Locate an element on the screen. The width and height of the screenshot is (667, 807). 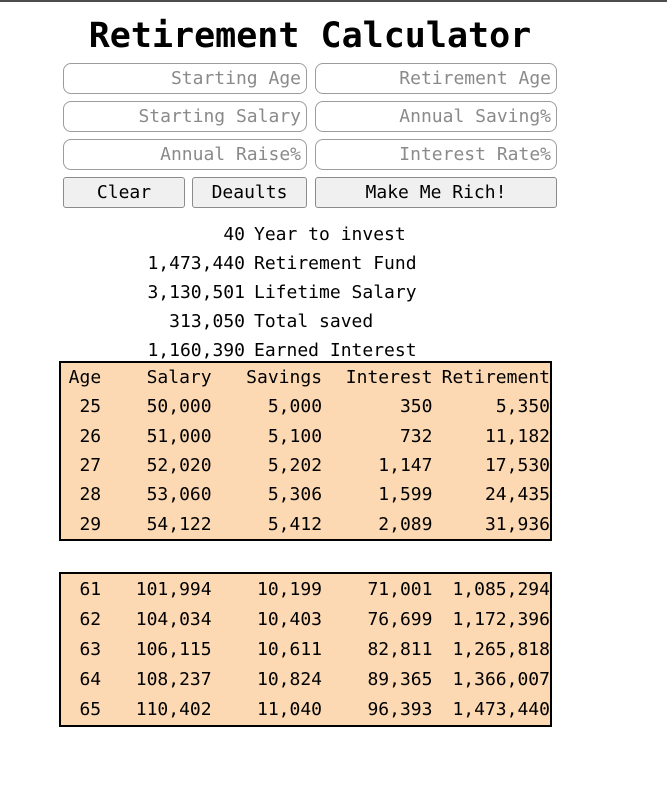
column-header-savings: Savings is located at coordinates (284, 377).